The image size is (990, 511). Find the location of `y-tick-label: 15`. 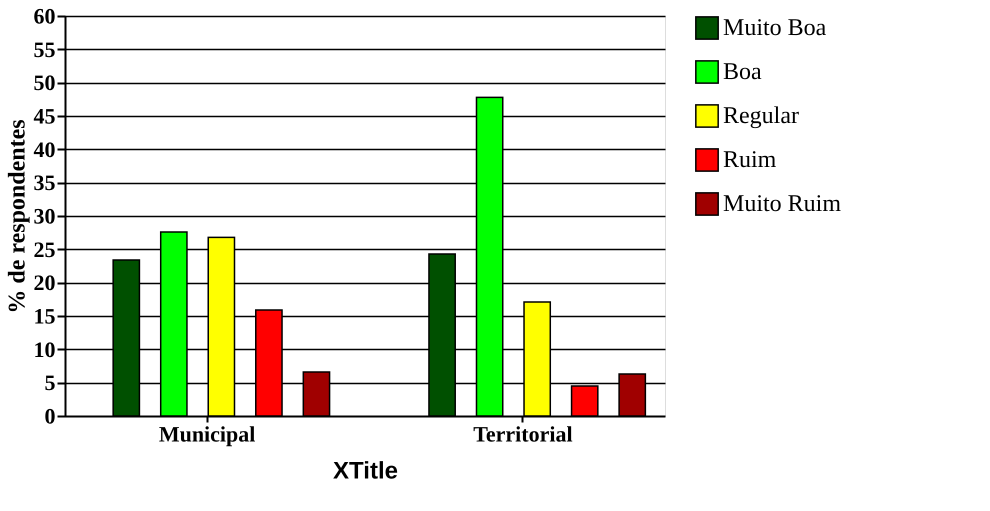

y-tick-label: 15 is located at coordinates (45, 316).